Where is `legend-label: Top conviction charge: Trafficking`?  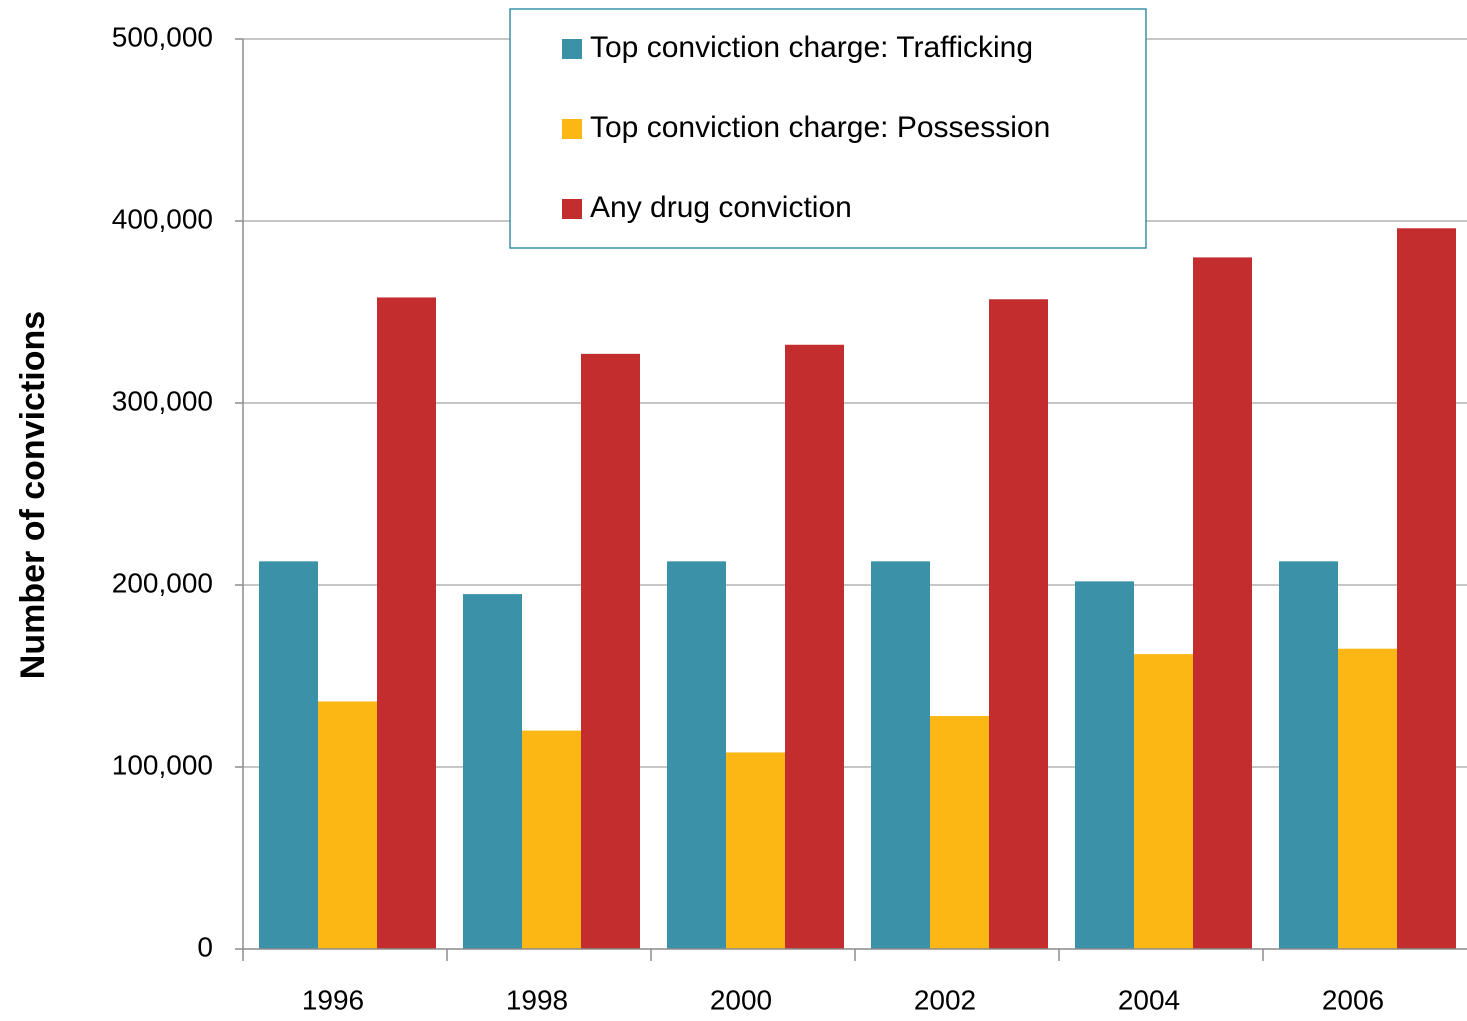
legend-label: Top conviction charge: Trafficking is located at coordinates (811, 47).